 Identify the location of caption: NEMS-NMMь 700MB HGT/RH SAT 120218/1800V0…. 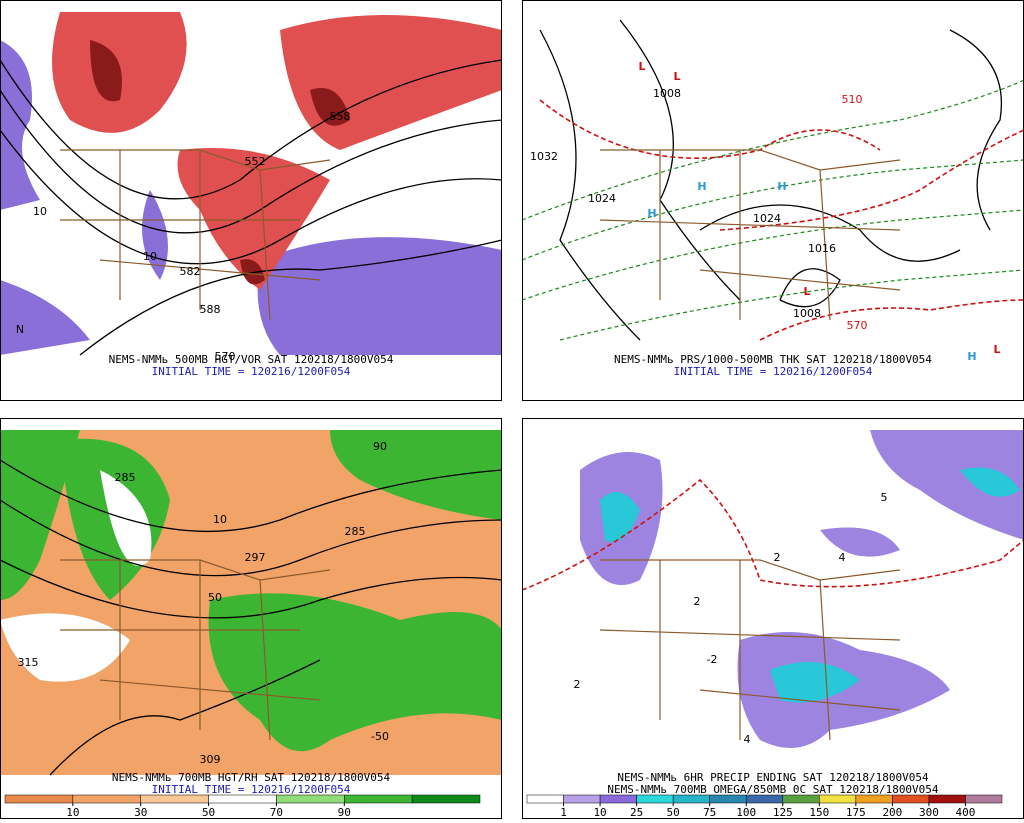
(251, 777).